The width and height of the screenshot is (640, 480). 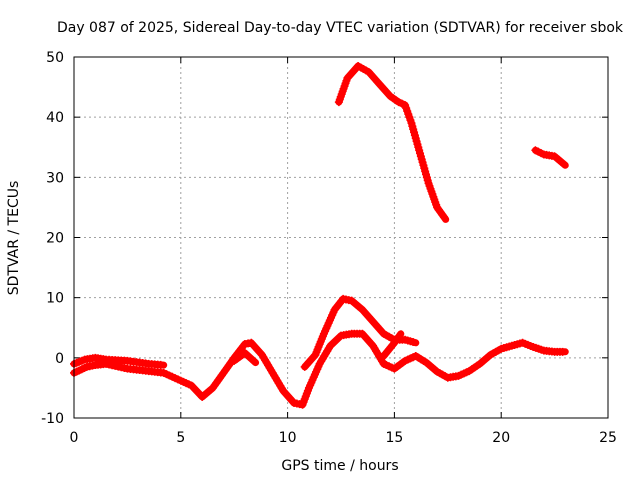 What do you see at coordinates (52, 419) in the screenshot?
I see `y-tick-label: -10` at bounding box center [52, 419].